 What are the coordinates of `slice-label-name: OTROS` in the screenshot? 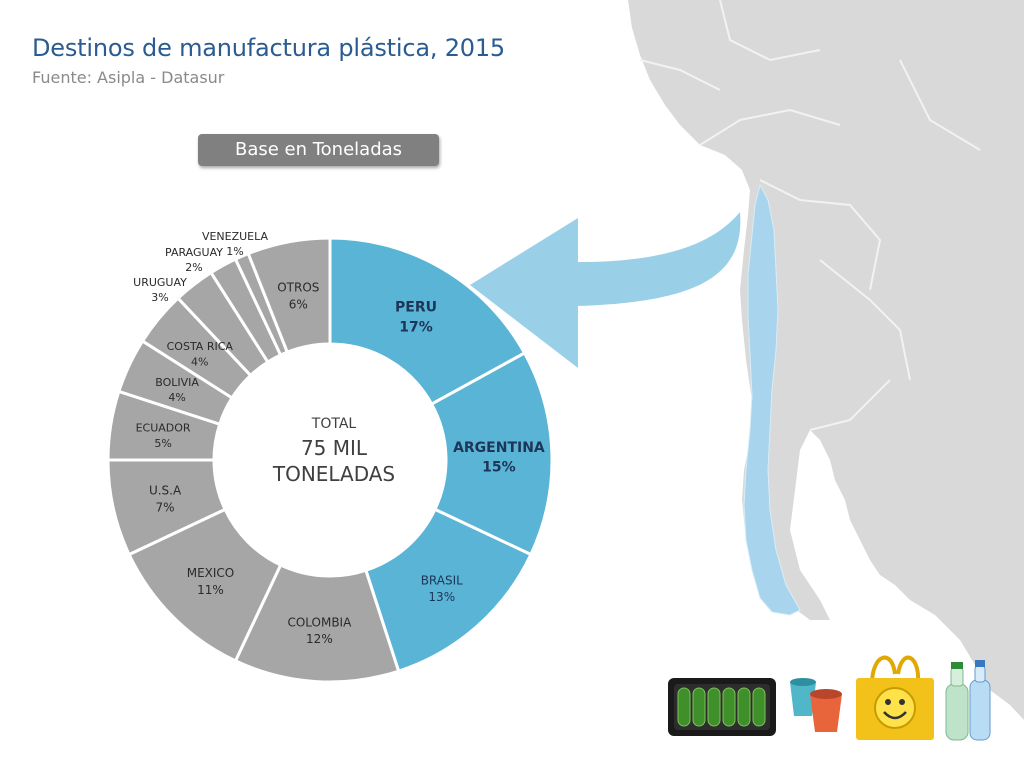 It's located at (298, 288).